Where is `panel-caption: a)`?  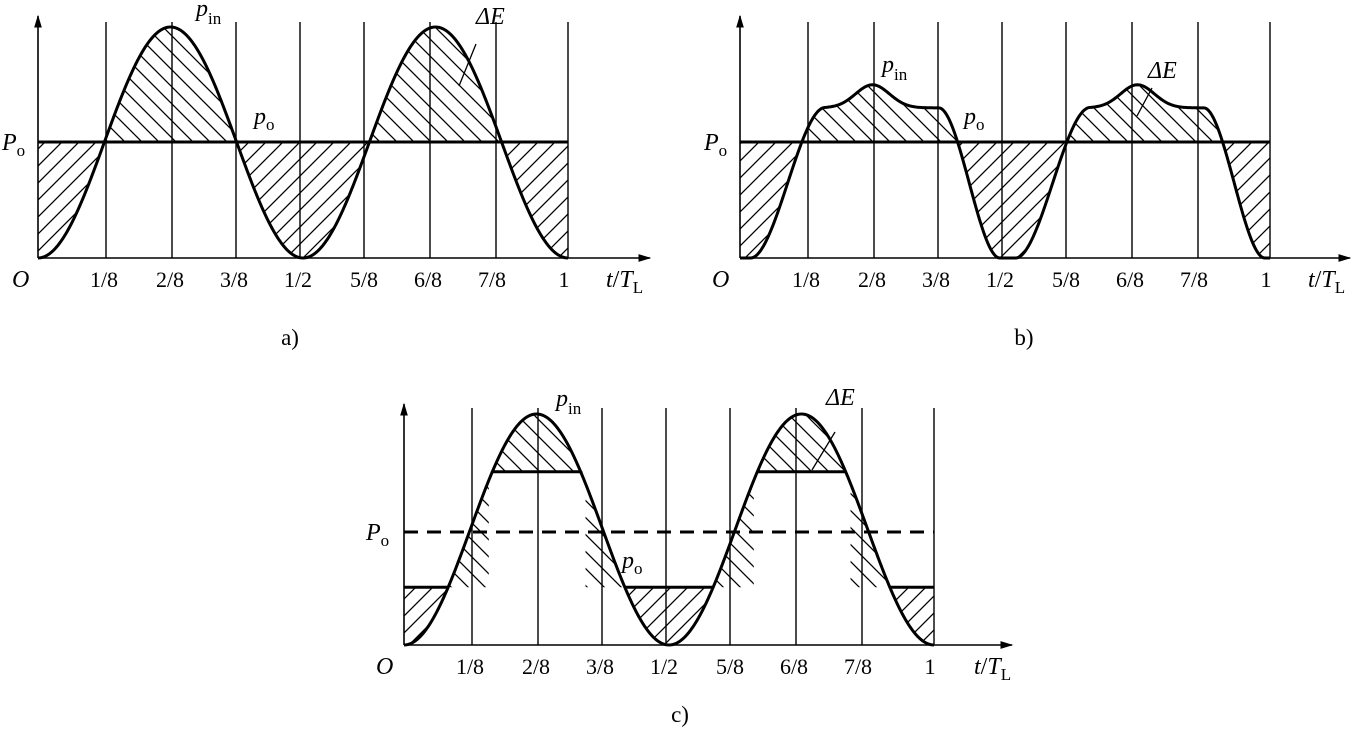 panel-caption: a) is located at coordinates (290, 337).